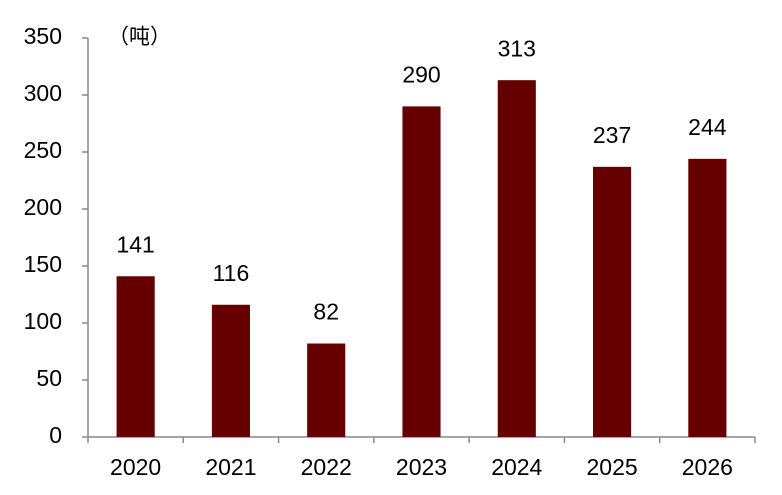 This screenshot has width=782, height=495. Describe the element at coordinates (135, 467) in the screenshot. I see `x-tick-label: 2020` at that location.